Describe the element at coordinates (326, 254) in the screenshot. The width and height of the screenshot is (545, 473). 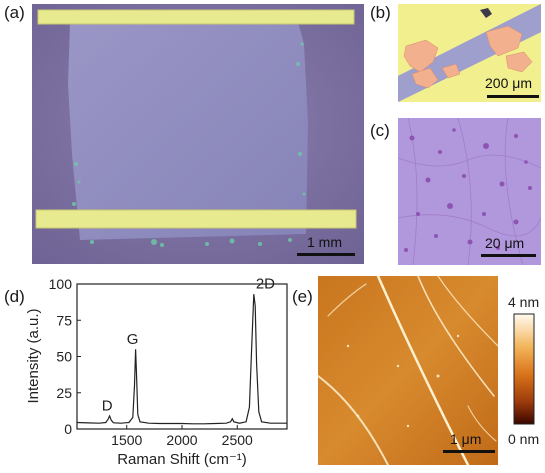
I see `panel-a-scale-bar` at that location.